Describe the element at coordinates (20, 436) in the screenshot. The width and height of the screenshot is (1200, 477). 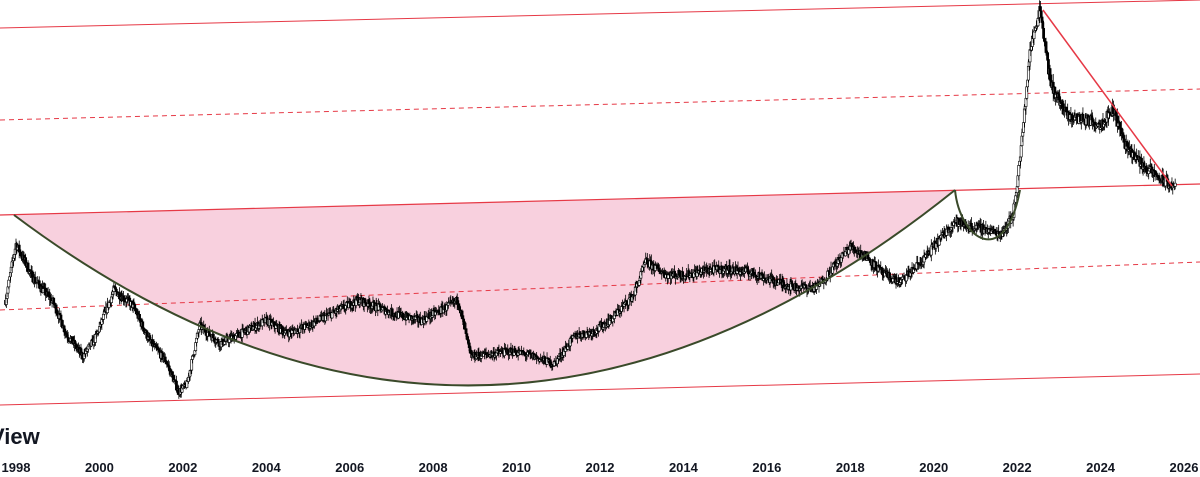
I see `watermark-text: View` at that location.